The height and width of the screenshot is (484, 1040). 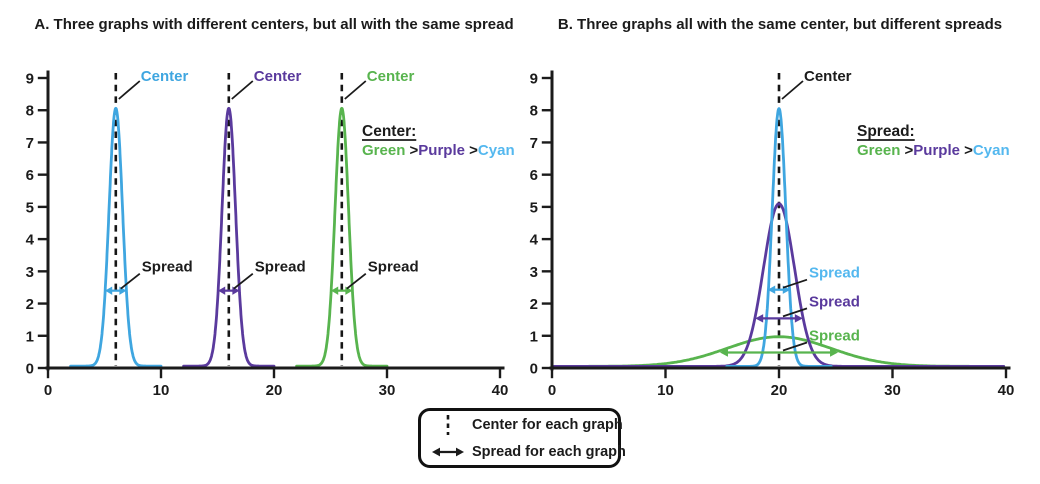 What do you see at coordinates (342, 237) in the screenshot?
I see `curve-green` at bounding box center [342, 237].